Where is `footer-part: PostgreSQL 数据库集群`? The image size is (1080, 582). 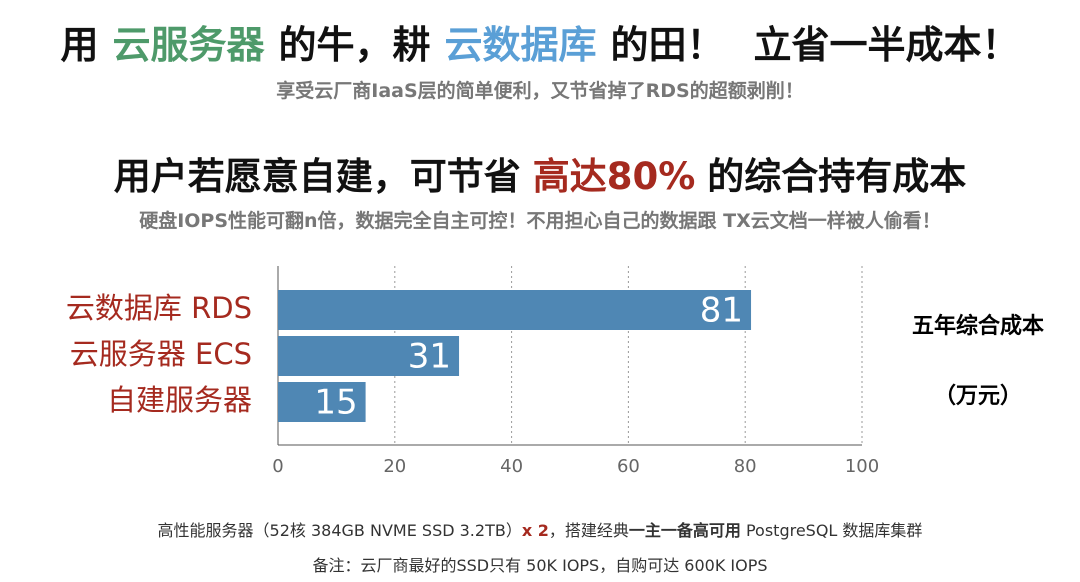 footer-part: PostgreSQL 数据库集群 is located at coordinates (831, 530).